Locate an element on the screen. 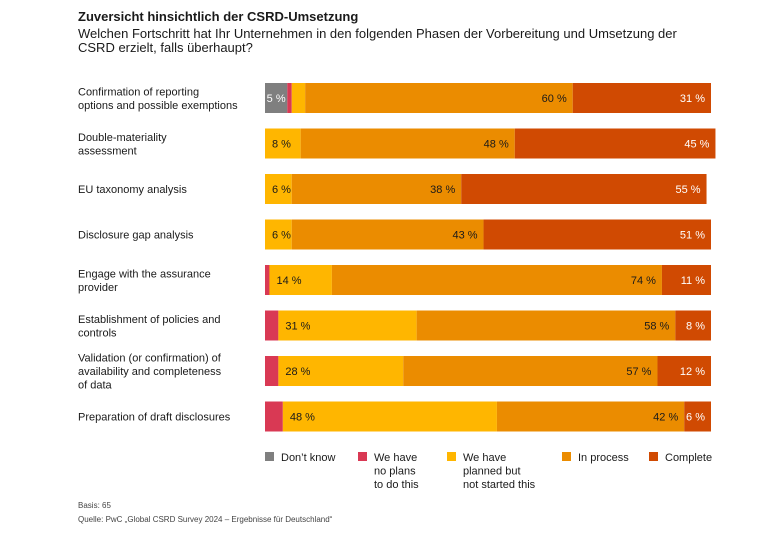 The height and width of the screenshot is (535, 777). legend-label: In process is located at coordinates (603, 458).